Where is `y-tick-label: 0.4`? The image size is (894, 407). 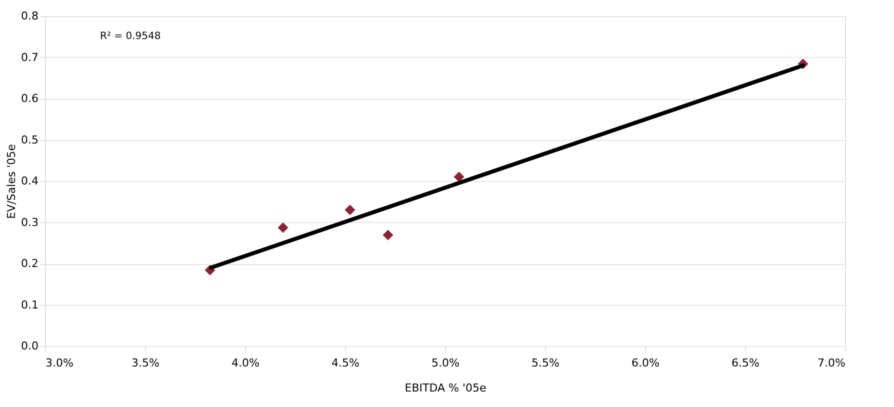 y-tick-label: 0.4 is located at coordinates (29, 181).